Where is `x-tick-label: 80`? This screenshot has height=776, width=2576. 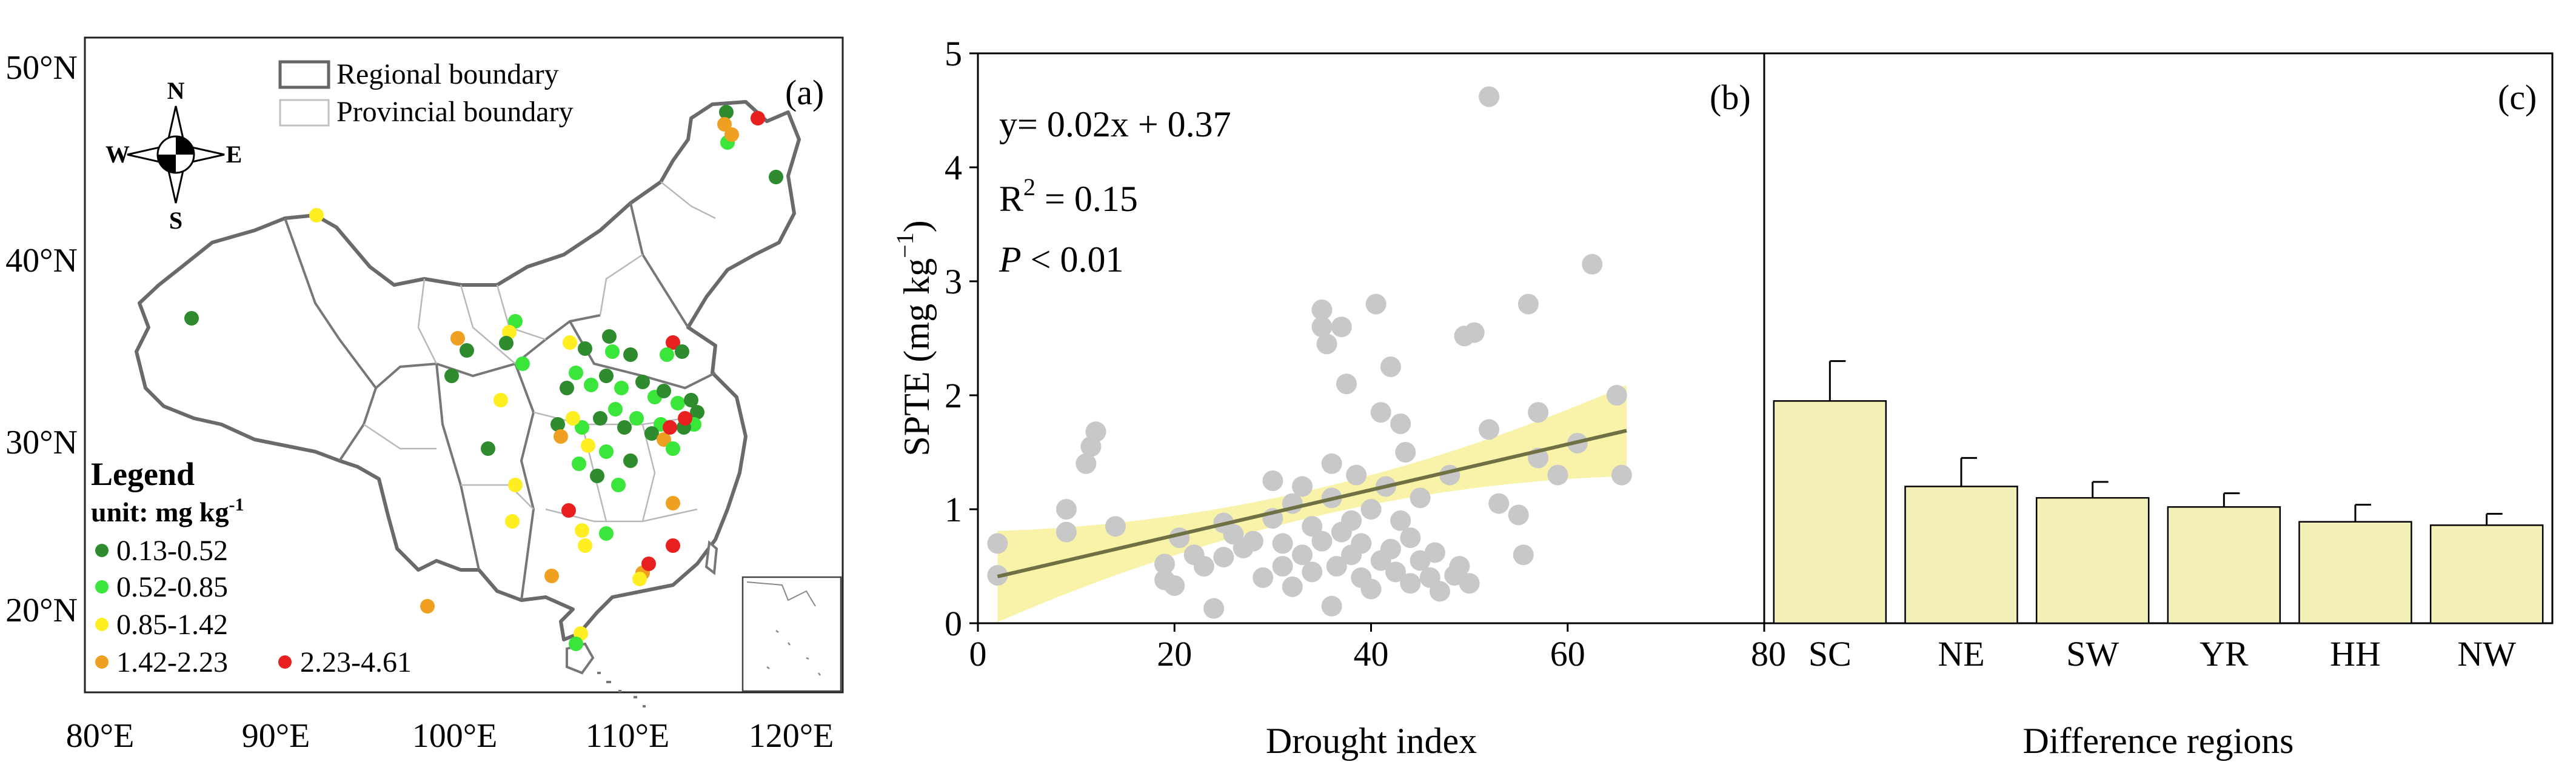 x-tick-label: 80 is located at coordinates (1768, 654).